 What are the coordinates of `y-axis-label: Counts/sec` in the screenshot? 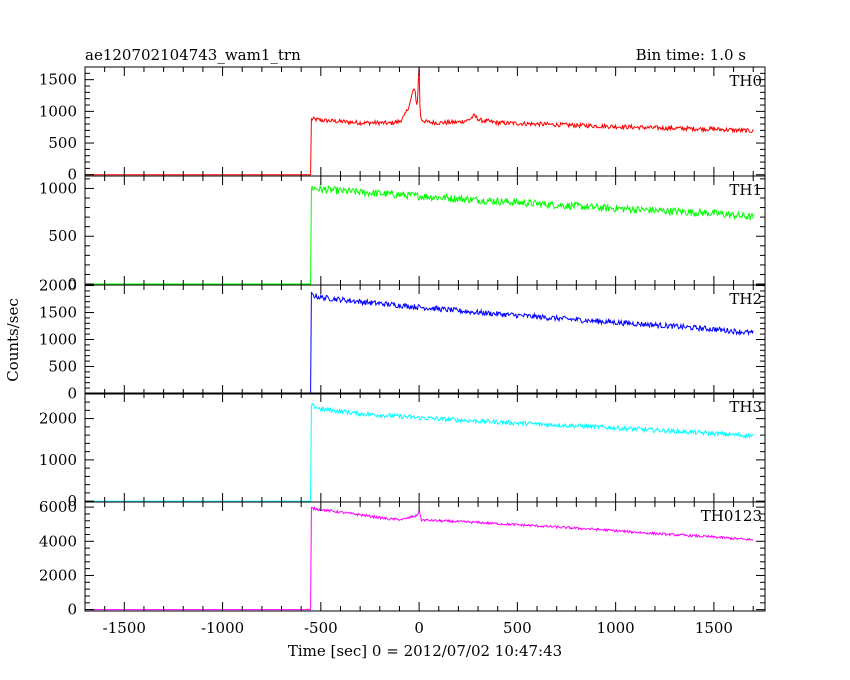 It's located at (13, 340).